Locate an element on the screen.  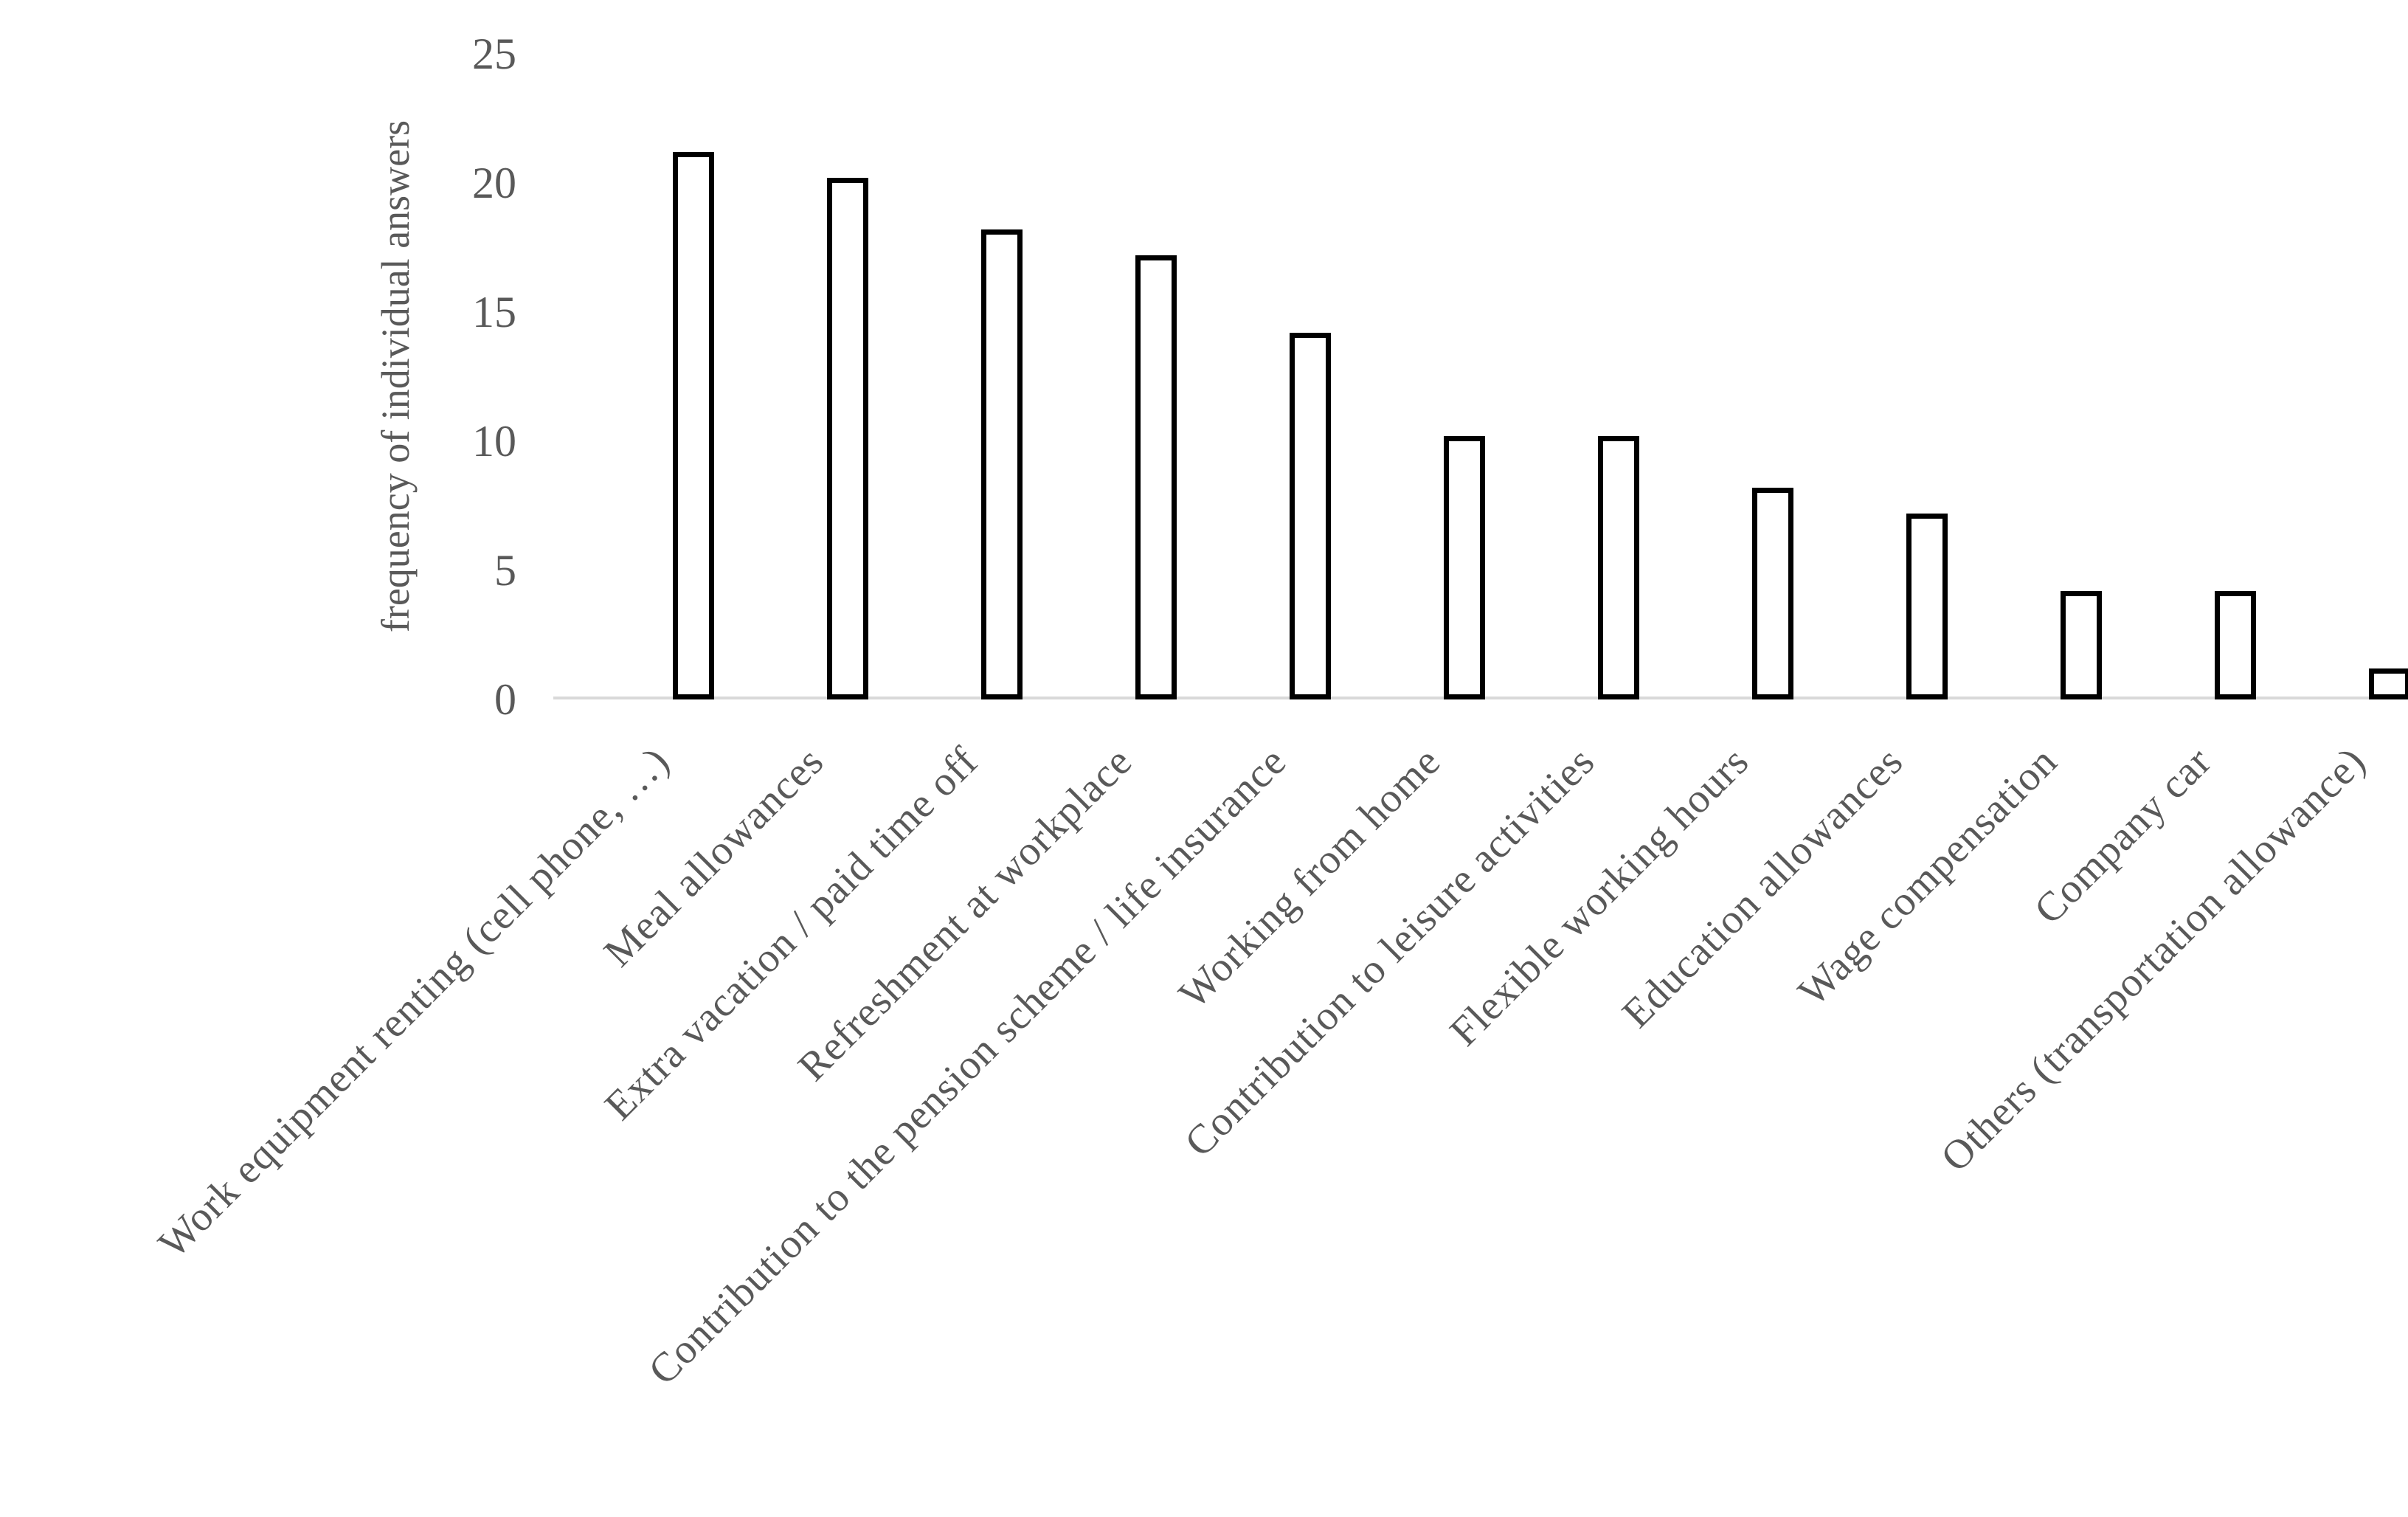
y-axis-tick: 10 is located at coordinates (494, 441).